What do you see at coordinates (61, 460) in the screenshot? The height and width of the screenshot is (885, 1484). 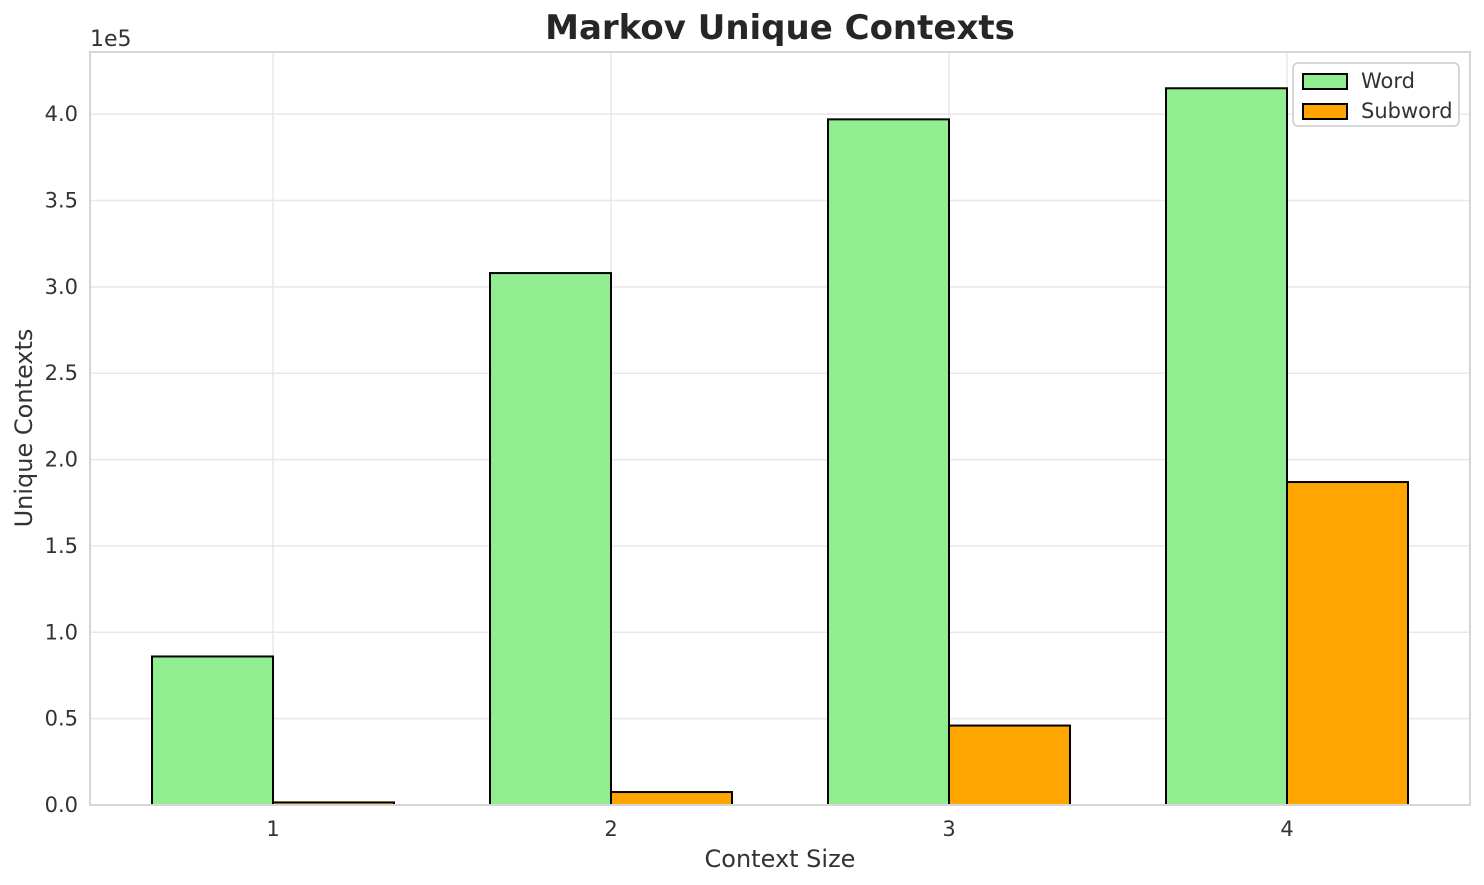 I see `y-tick-label: 2.0` at bounding box center [61, 460].